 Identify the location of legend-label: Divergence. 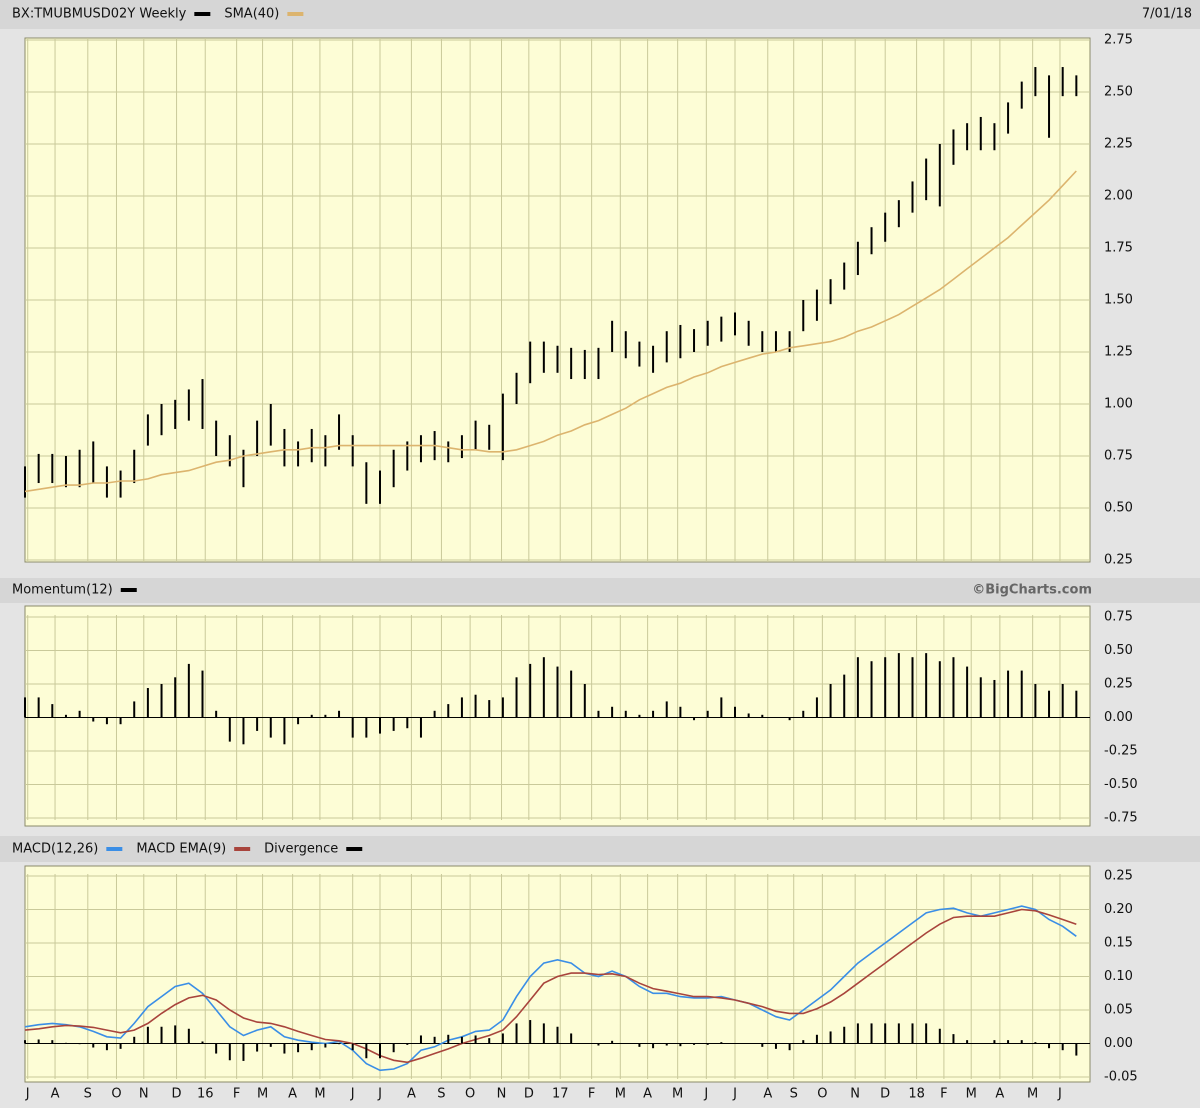
(301, 849).